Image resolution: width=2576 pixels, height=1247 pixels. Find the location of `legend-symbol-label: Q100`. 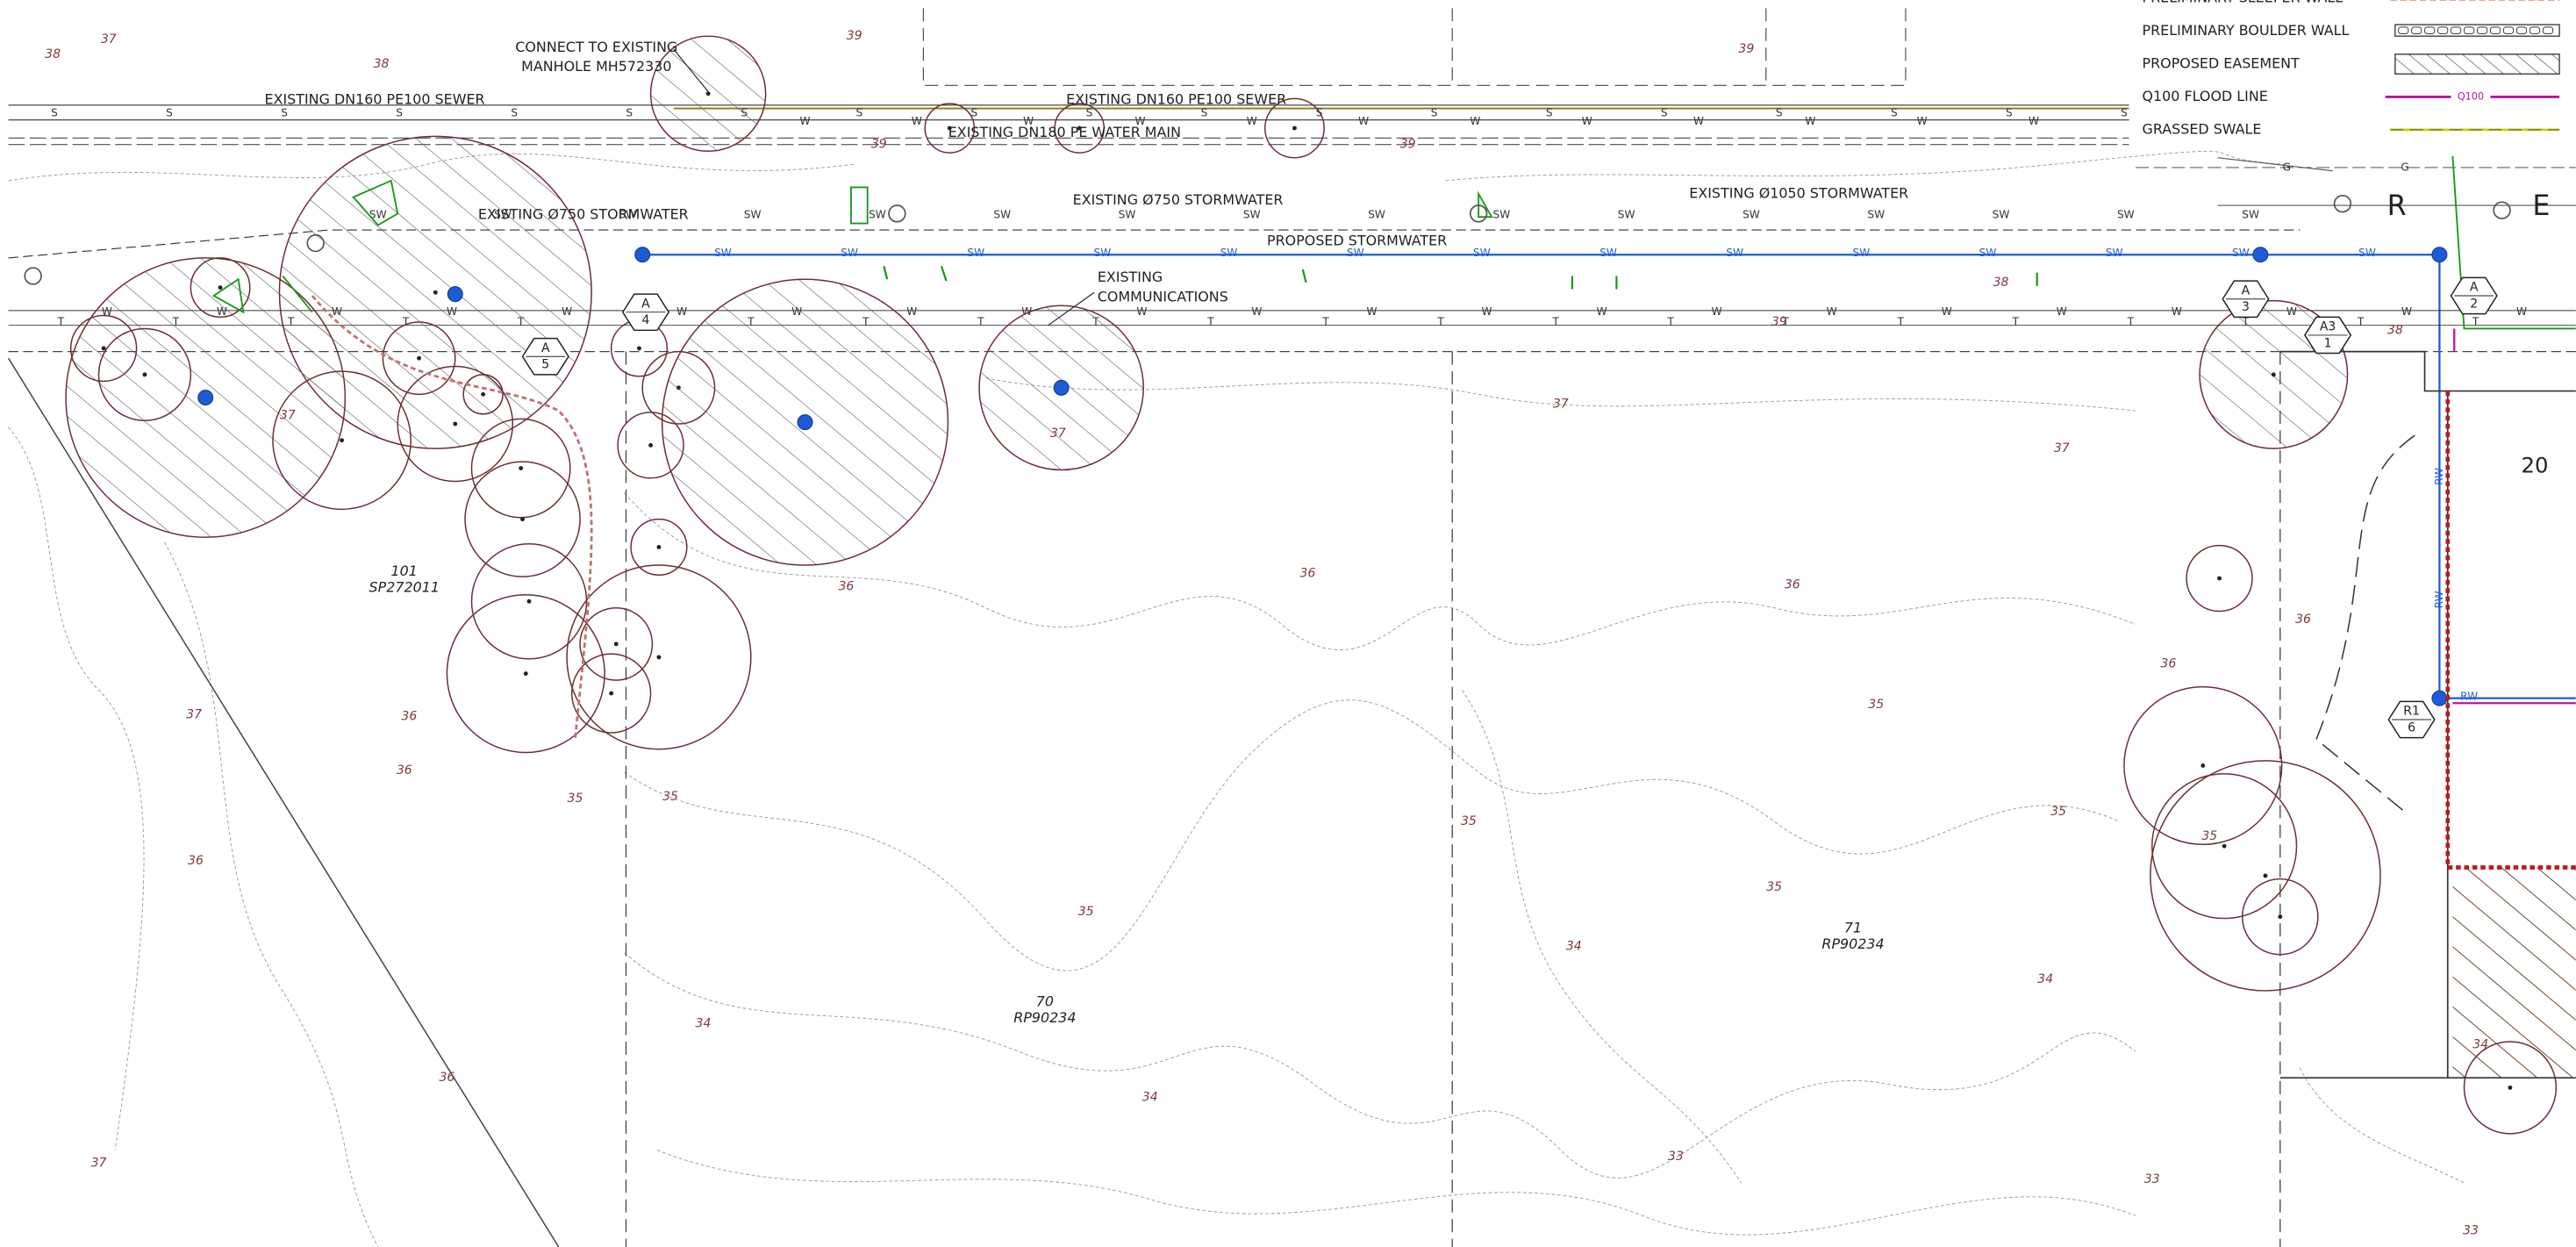

legend-symbol-label: Q100 is located at coordinates (2471, 96).